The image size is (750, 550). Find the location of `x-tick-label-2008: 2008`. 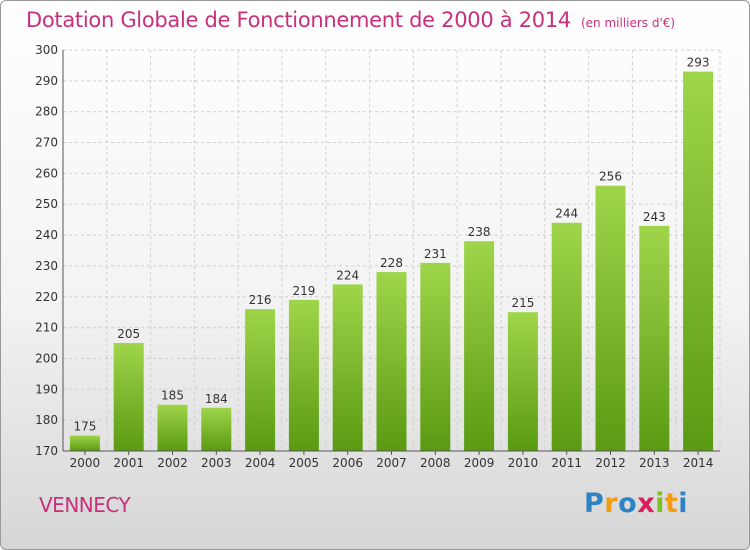

x-tick-label-2008: 2008 is located at coordinates (435, 463).